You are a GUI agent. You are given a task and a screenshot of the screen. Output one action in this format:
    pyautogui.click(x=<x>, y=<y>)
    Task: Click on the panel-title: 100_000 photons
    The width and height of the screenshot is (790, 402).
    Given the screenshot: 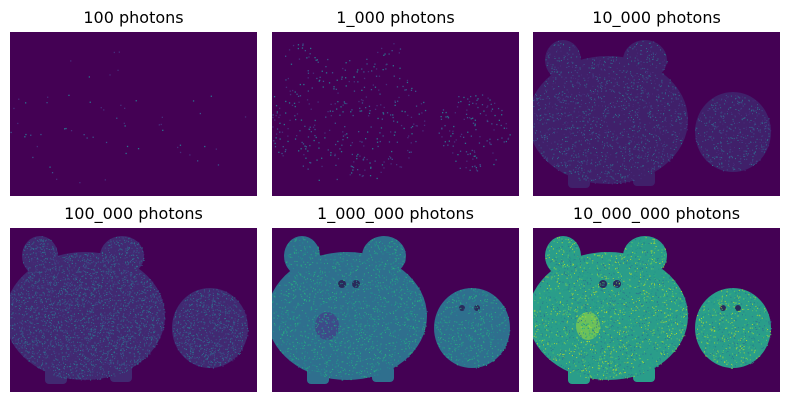 What is the action you would take?
    pyautogui.click(x=133, y=213)
    